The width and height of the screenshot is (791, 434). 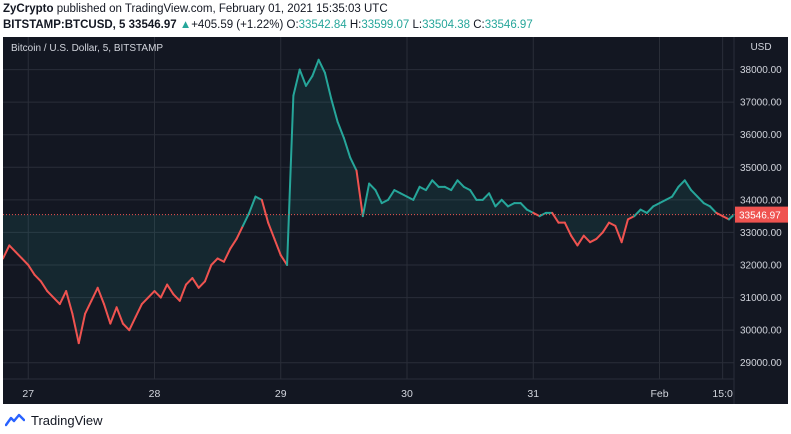 What do you see at coordinates (15, 420) in the screenshot?
I see `tradingview-logo-icon` at bounding box center [15, 420].